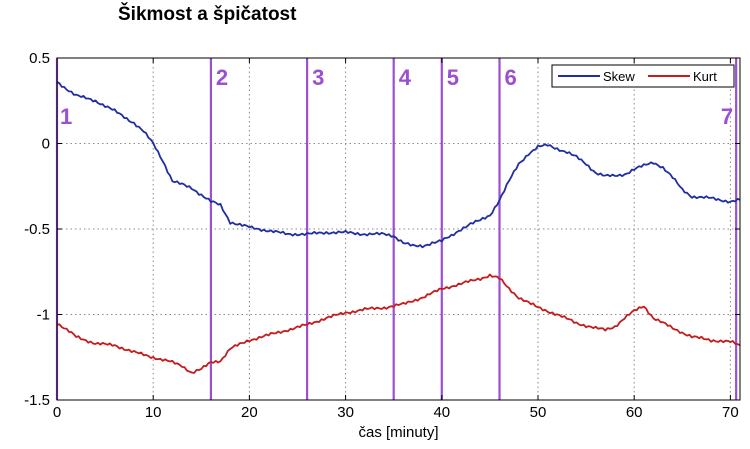 This screenshot has height=449, width=750. I want to click on x-axis-label: čas [minuty], so click(398, 432).